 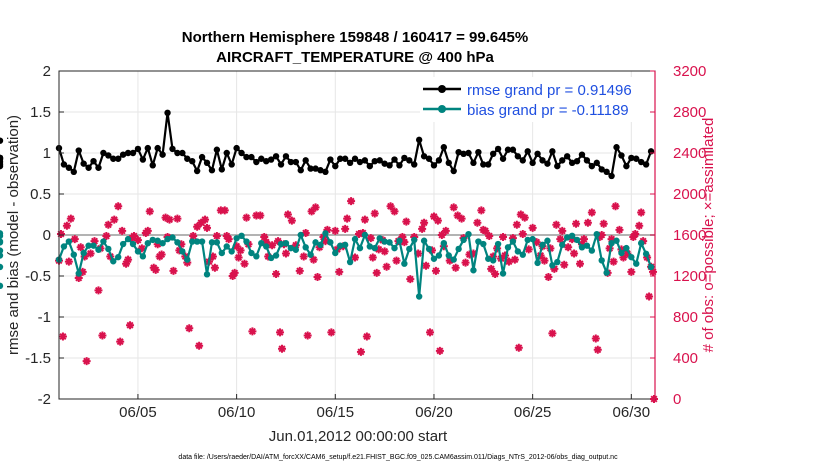 I want to click on y-right-tick-label-6: 2400, so click(x=689, y=153).